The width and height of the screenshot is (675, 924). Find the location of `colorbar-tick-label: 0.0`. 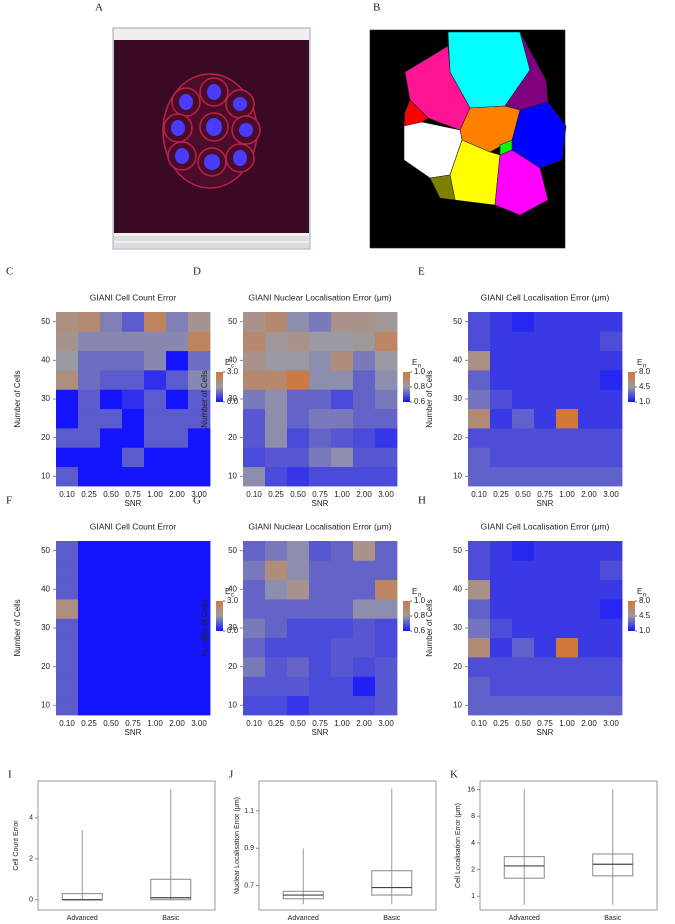

colorbar-tick-label: 0.0 is located at coordinates (233, 630).